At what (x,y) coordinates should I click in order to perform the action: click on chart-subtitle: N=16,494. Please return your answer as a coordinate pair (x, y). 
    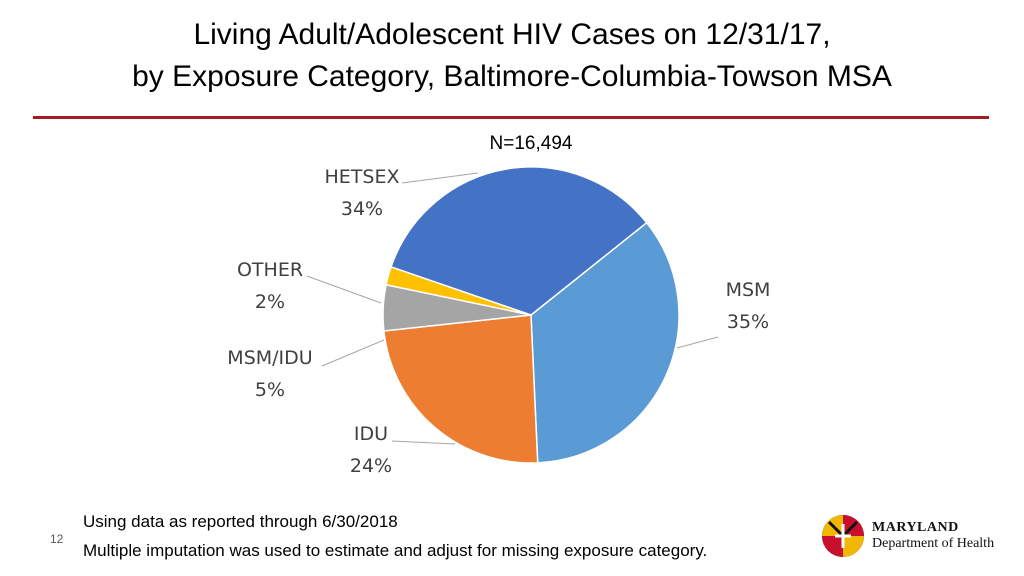
    Looking at the image, I should click on (531, 143).